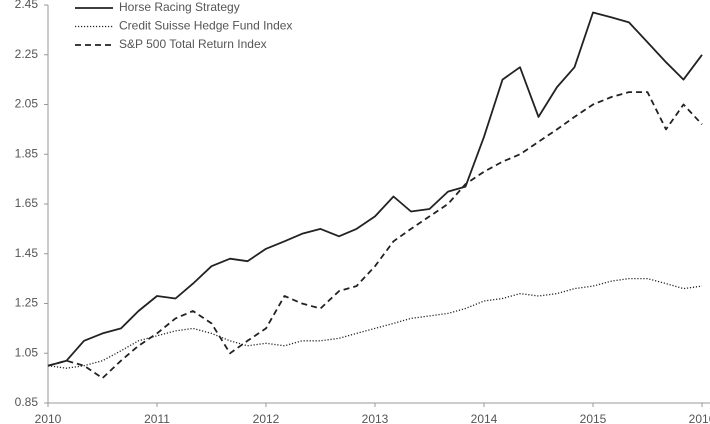  Describe the element at coordinates (48, 418) in the screenshot. I see `x-tick-label: 2010` at that location.